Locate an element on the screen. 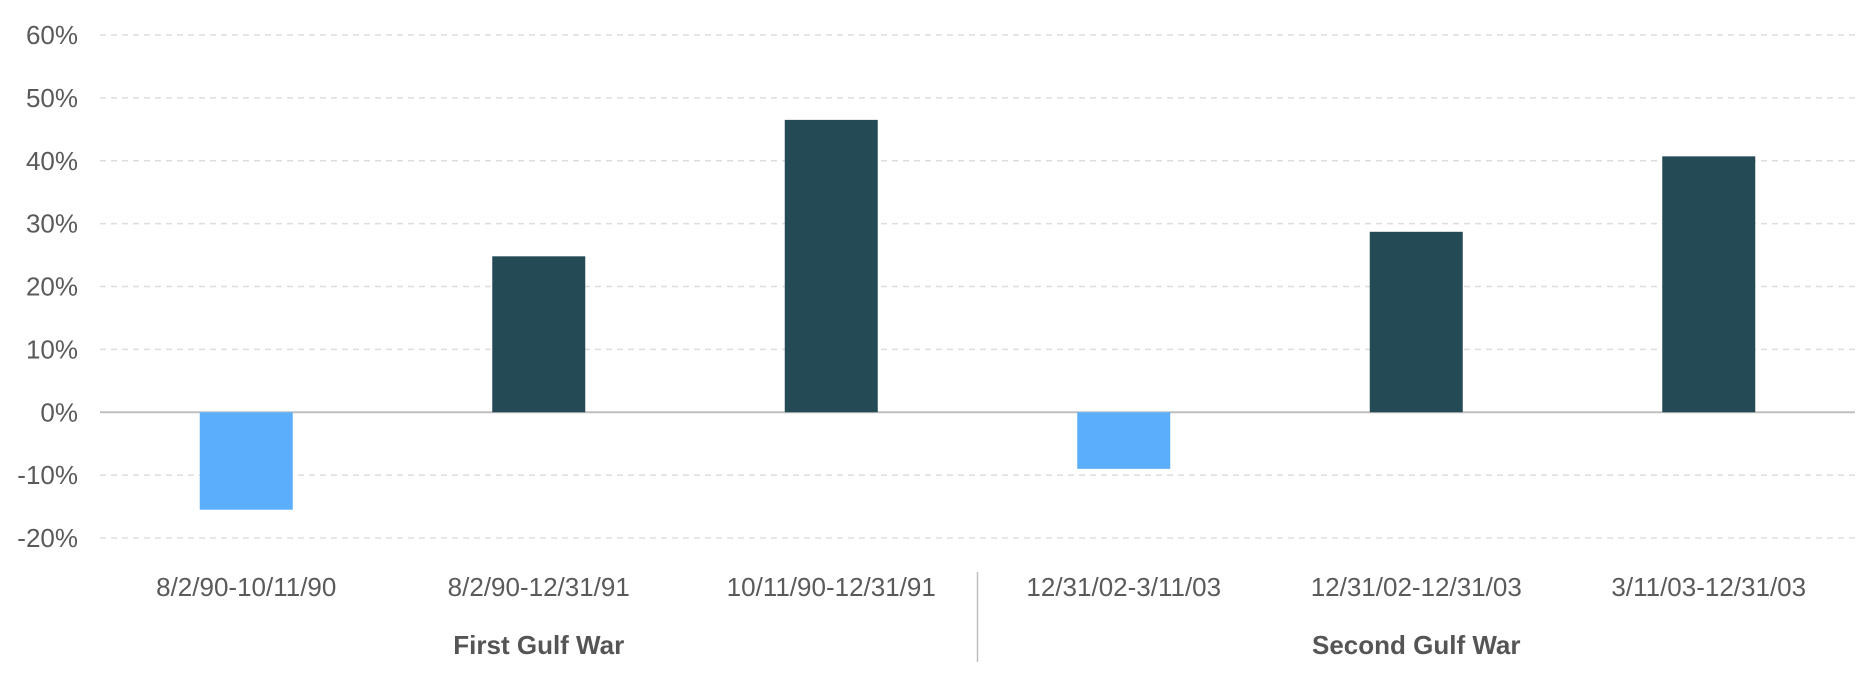 This screenshot has height=686, width=1875. group-label: Second Gulf War is located at coordinates (1416, 645).